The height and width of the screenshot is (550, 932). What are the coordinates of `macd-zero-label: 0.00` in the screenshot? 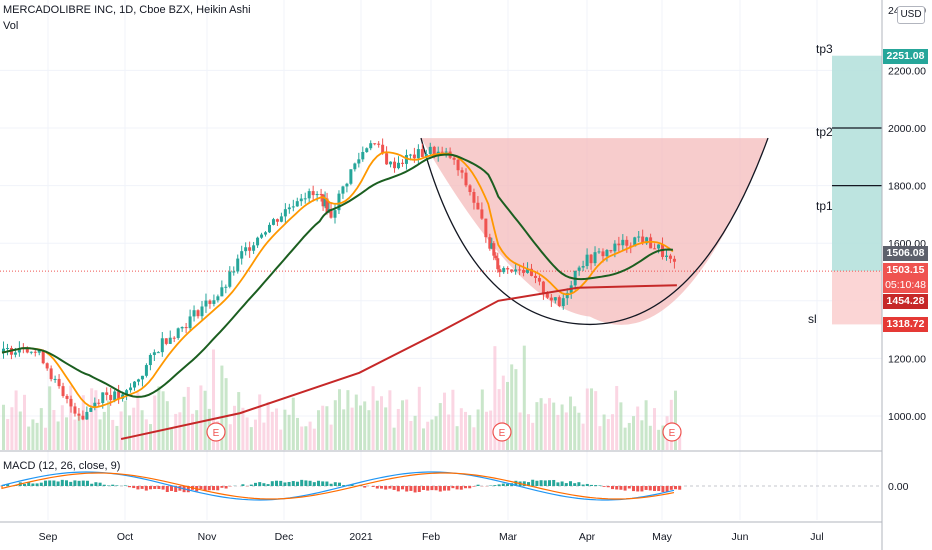 It's located at (898, 487).